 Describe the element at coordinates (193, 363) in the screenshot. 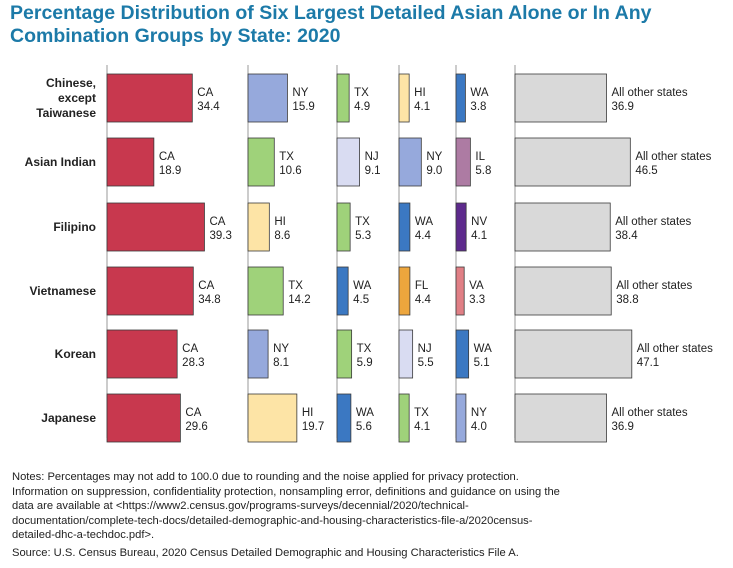

I see `bar-value-label: 28.3` at that location.